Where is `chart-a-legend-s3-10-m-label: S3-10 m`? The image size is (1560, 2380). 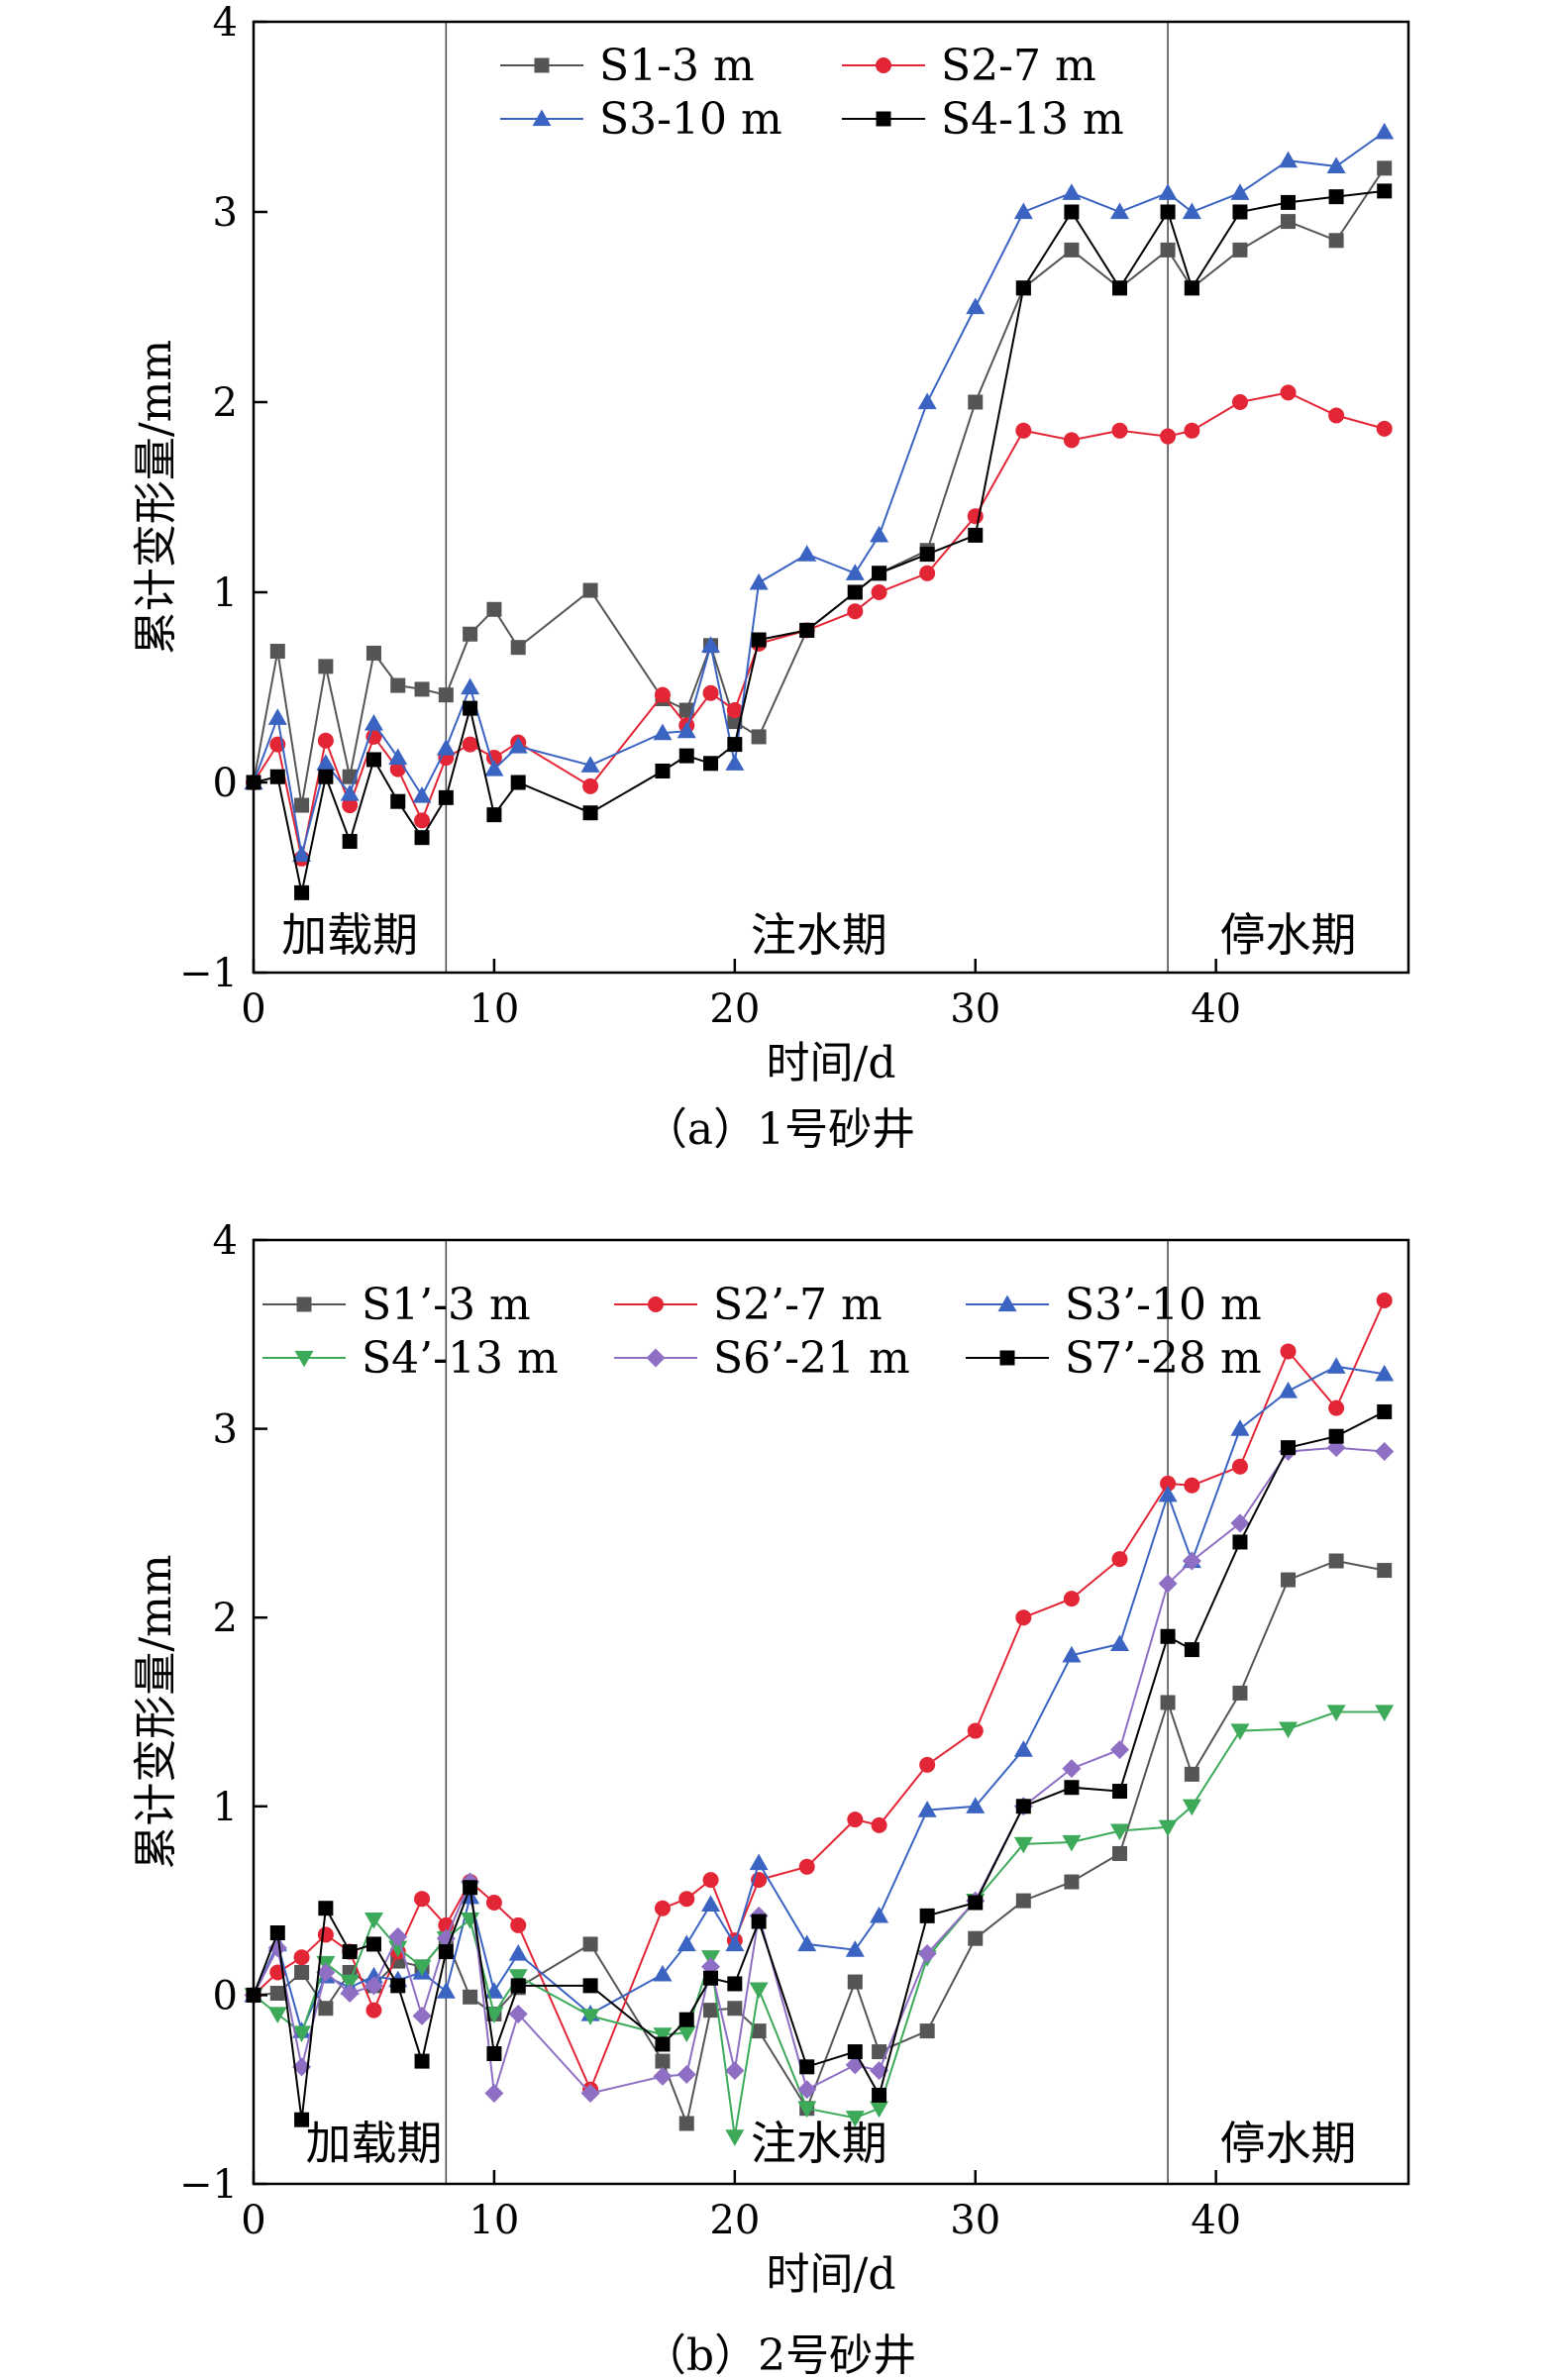
chart-a-legend-s3-10-m-label: S3-10 m is located at coordinates (690, 119).